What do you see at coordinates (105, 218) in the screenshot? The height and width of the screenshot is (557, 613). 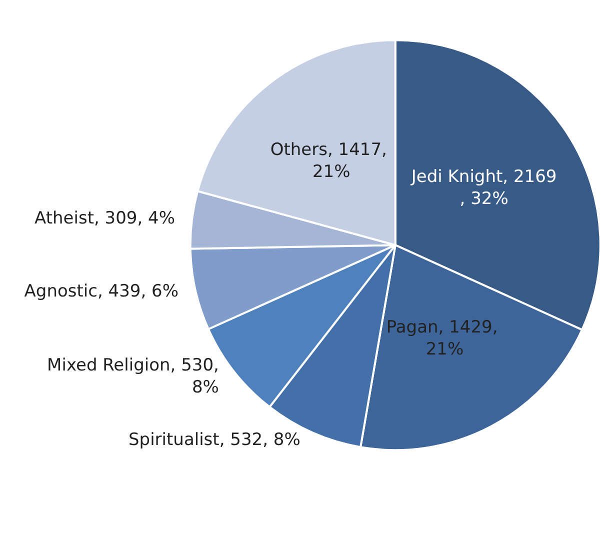 I see `slice-label: Atheist, 309, 4%` at bounding box center [105, 218].